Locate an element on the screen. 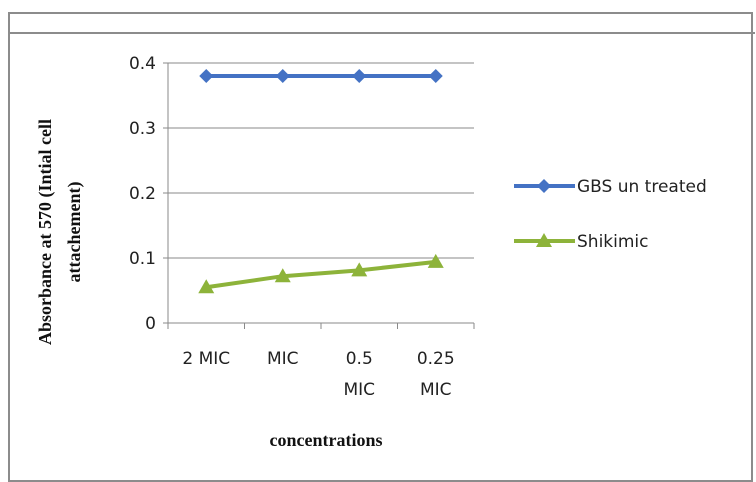 The image size is (756, 482). legend-label: Shikimic is located at coordinates (613, 242).